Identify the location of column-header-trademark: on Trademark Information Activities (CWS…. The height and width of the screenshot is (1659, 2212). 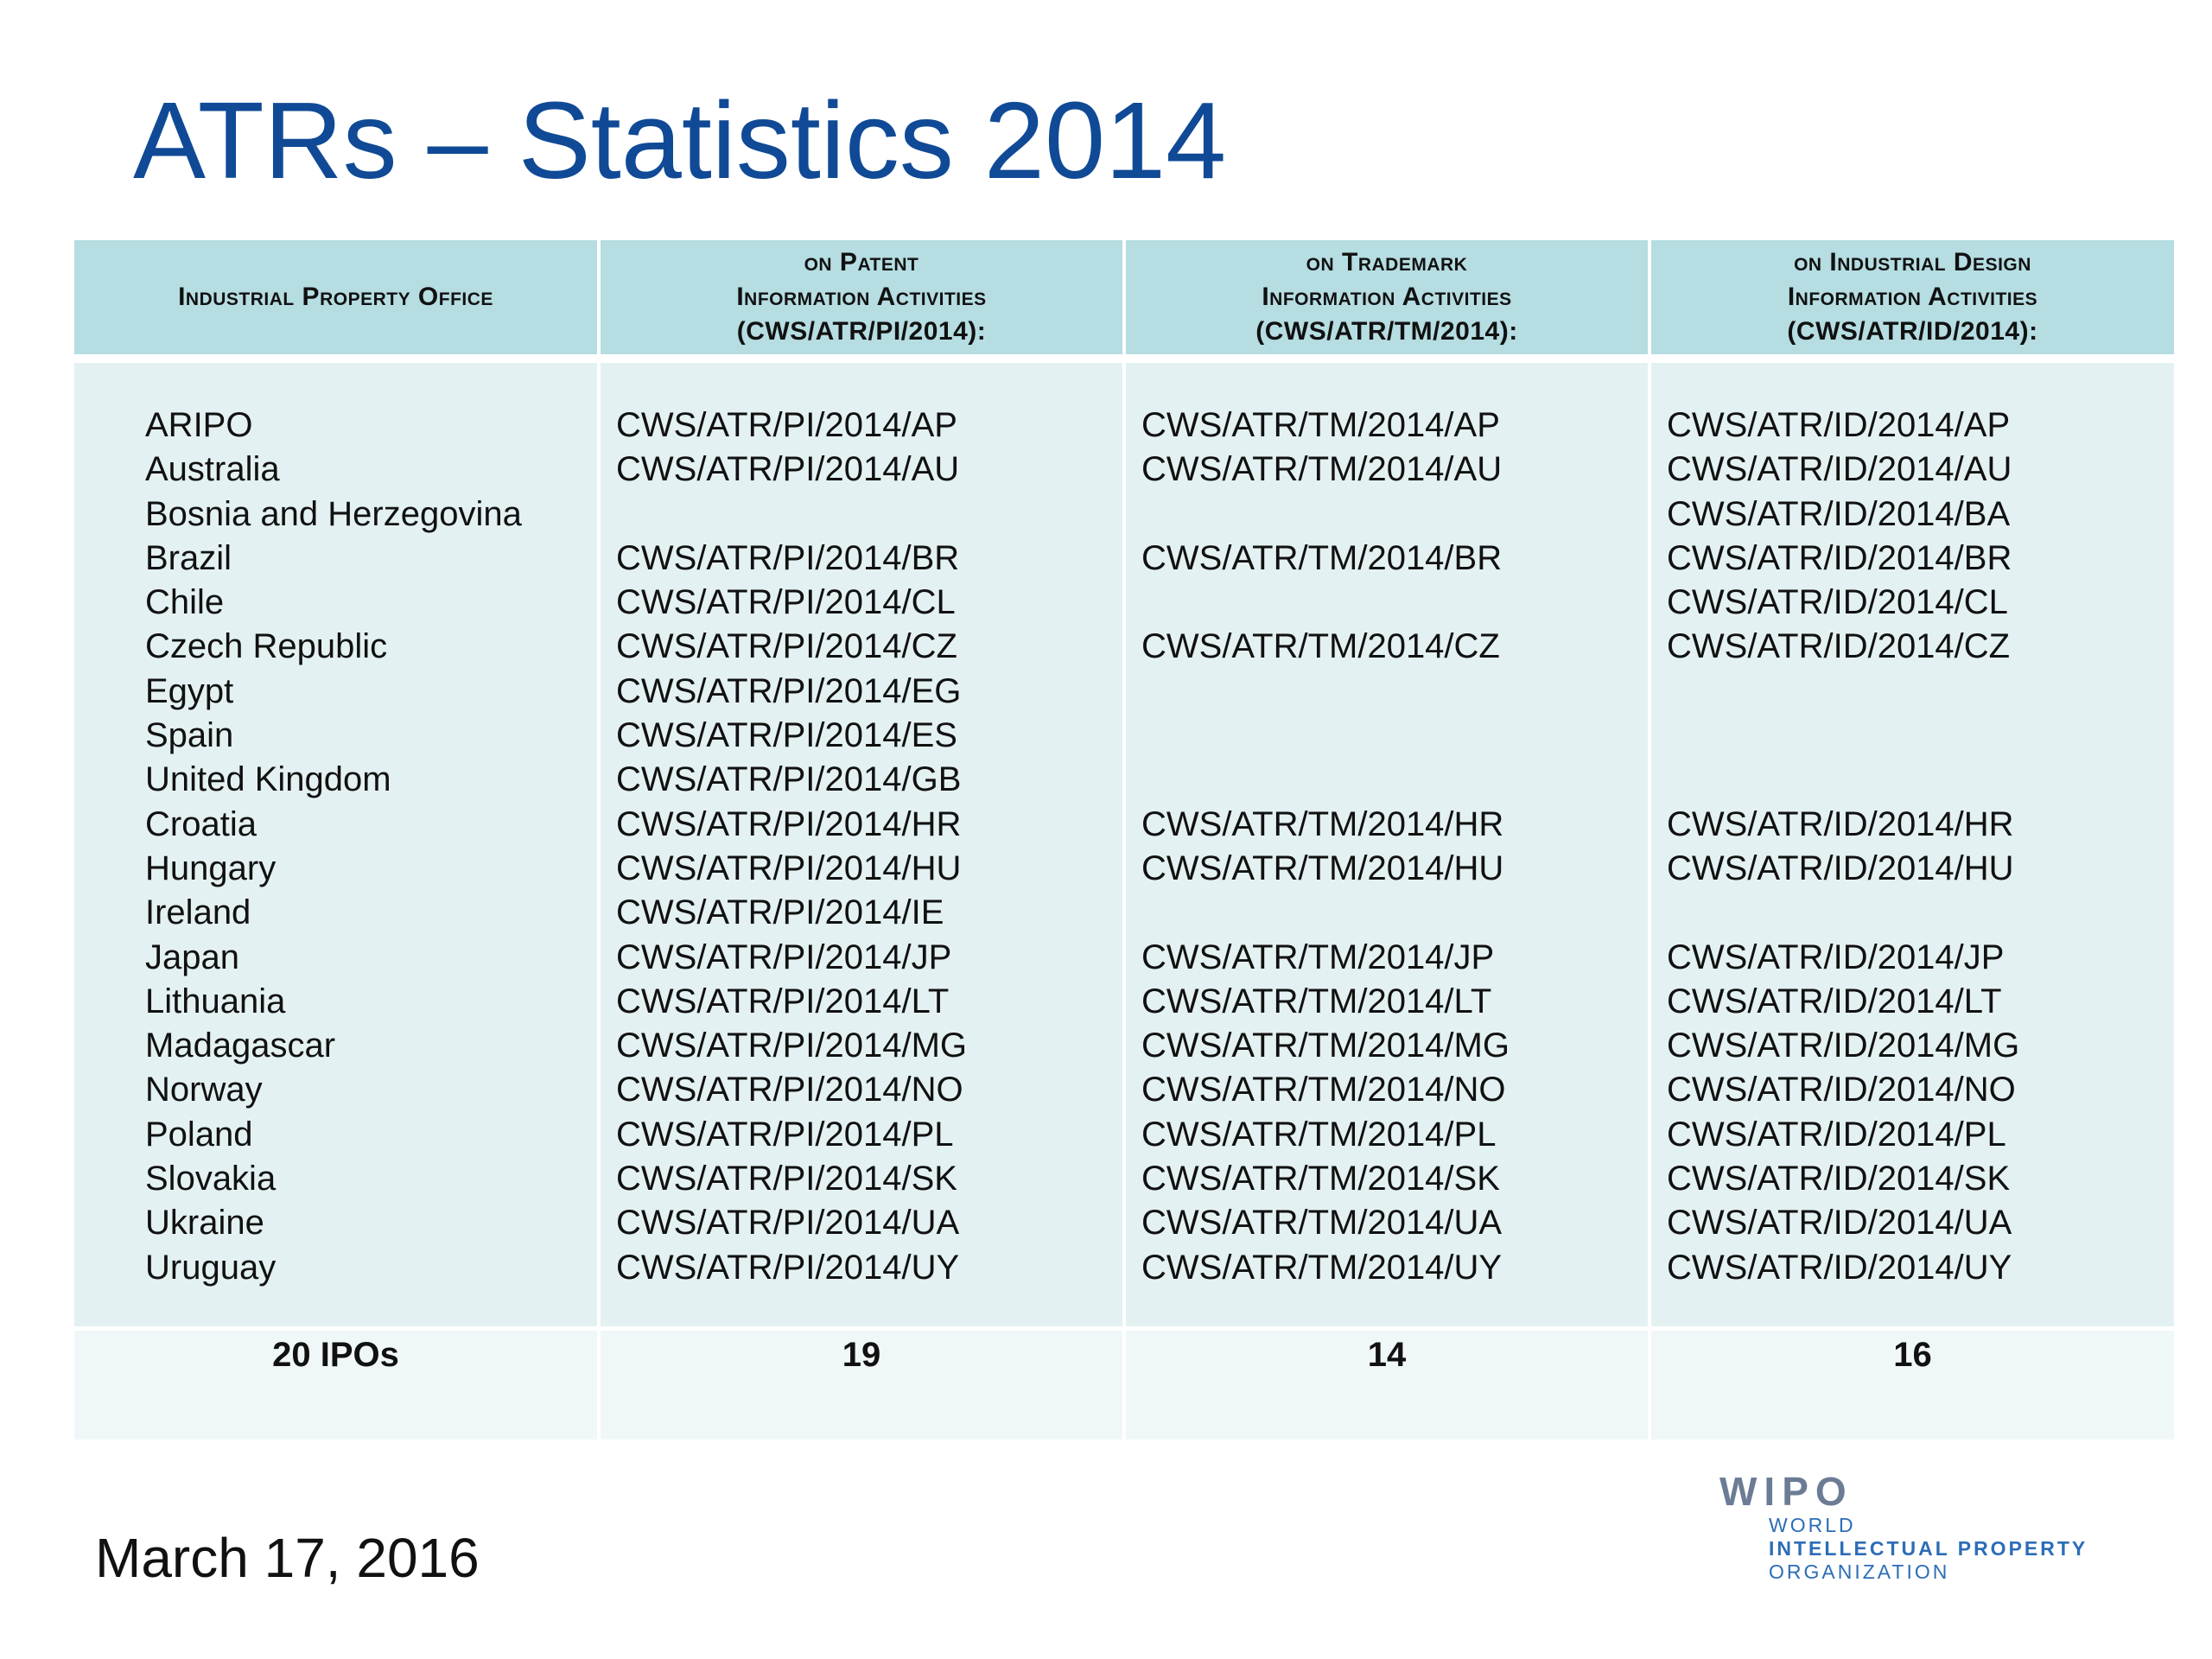
(1387, 297).